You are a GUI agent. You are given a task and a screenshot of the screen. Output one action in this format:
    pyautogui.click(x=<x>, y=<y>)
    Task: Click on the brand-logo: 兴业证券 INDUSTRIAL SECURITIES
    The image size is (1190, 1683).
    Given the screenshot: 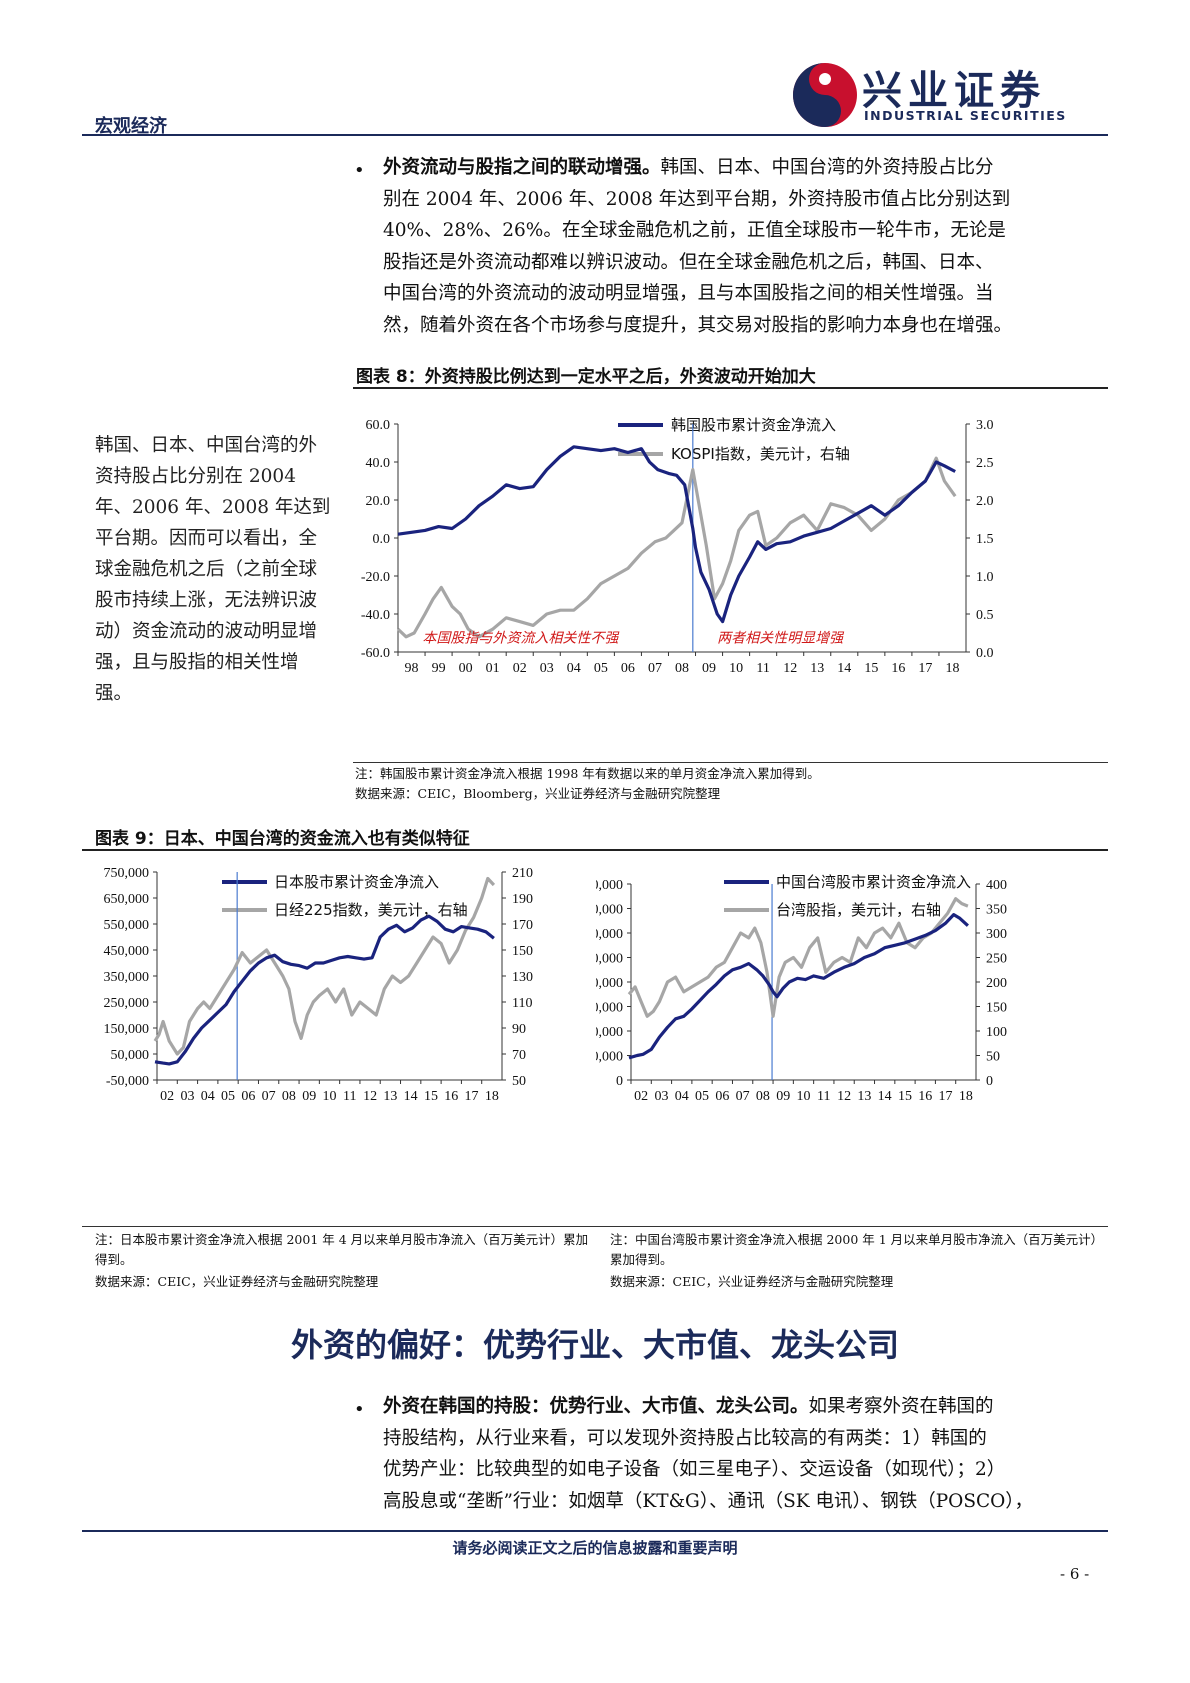 What is the action you would take?
    pyautogui.click(x=950, y=95)
    